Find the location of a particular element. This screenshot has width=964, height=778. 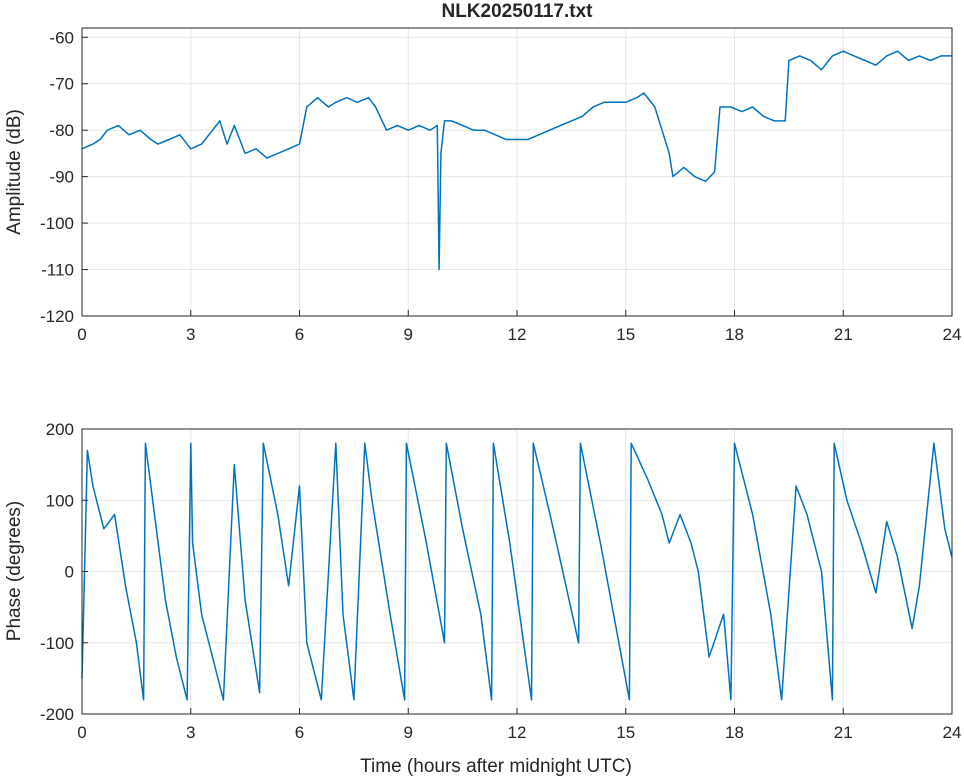

phase-x-axis-label: Time (hours after midnight UTC) is located at coordinates (496, 766).